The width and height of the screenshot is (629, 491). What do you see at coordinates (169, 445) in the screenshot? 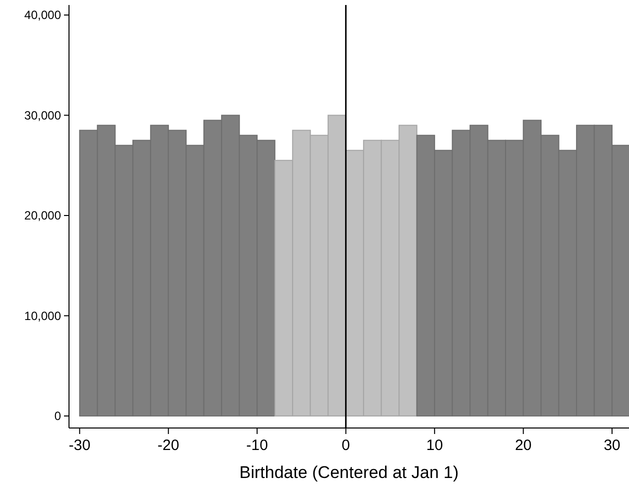
I see `x-tick-label: -20` at bounding box center [169, 445].